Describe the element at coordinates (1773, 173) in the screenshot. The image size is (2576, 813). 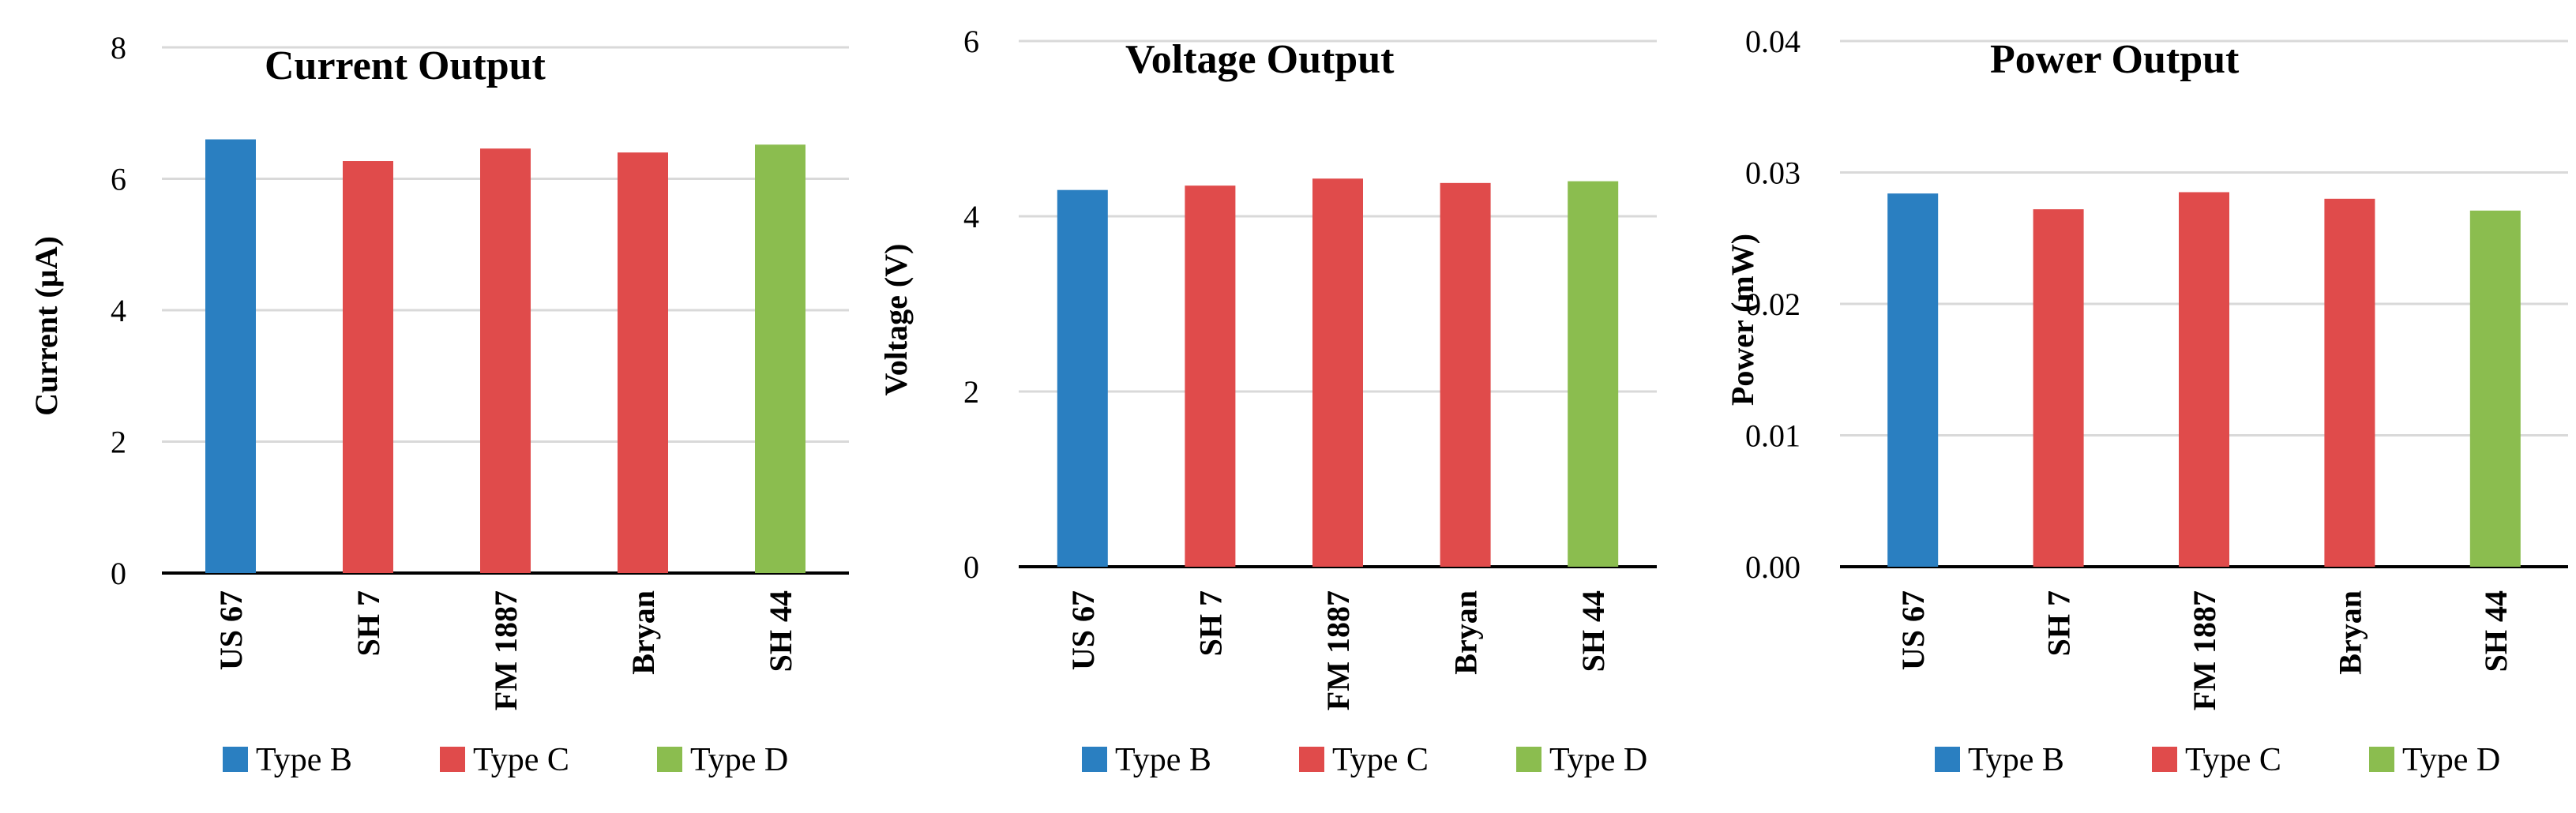
I see `y-tick-label: 0.03` at that location.